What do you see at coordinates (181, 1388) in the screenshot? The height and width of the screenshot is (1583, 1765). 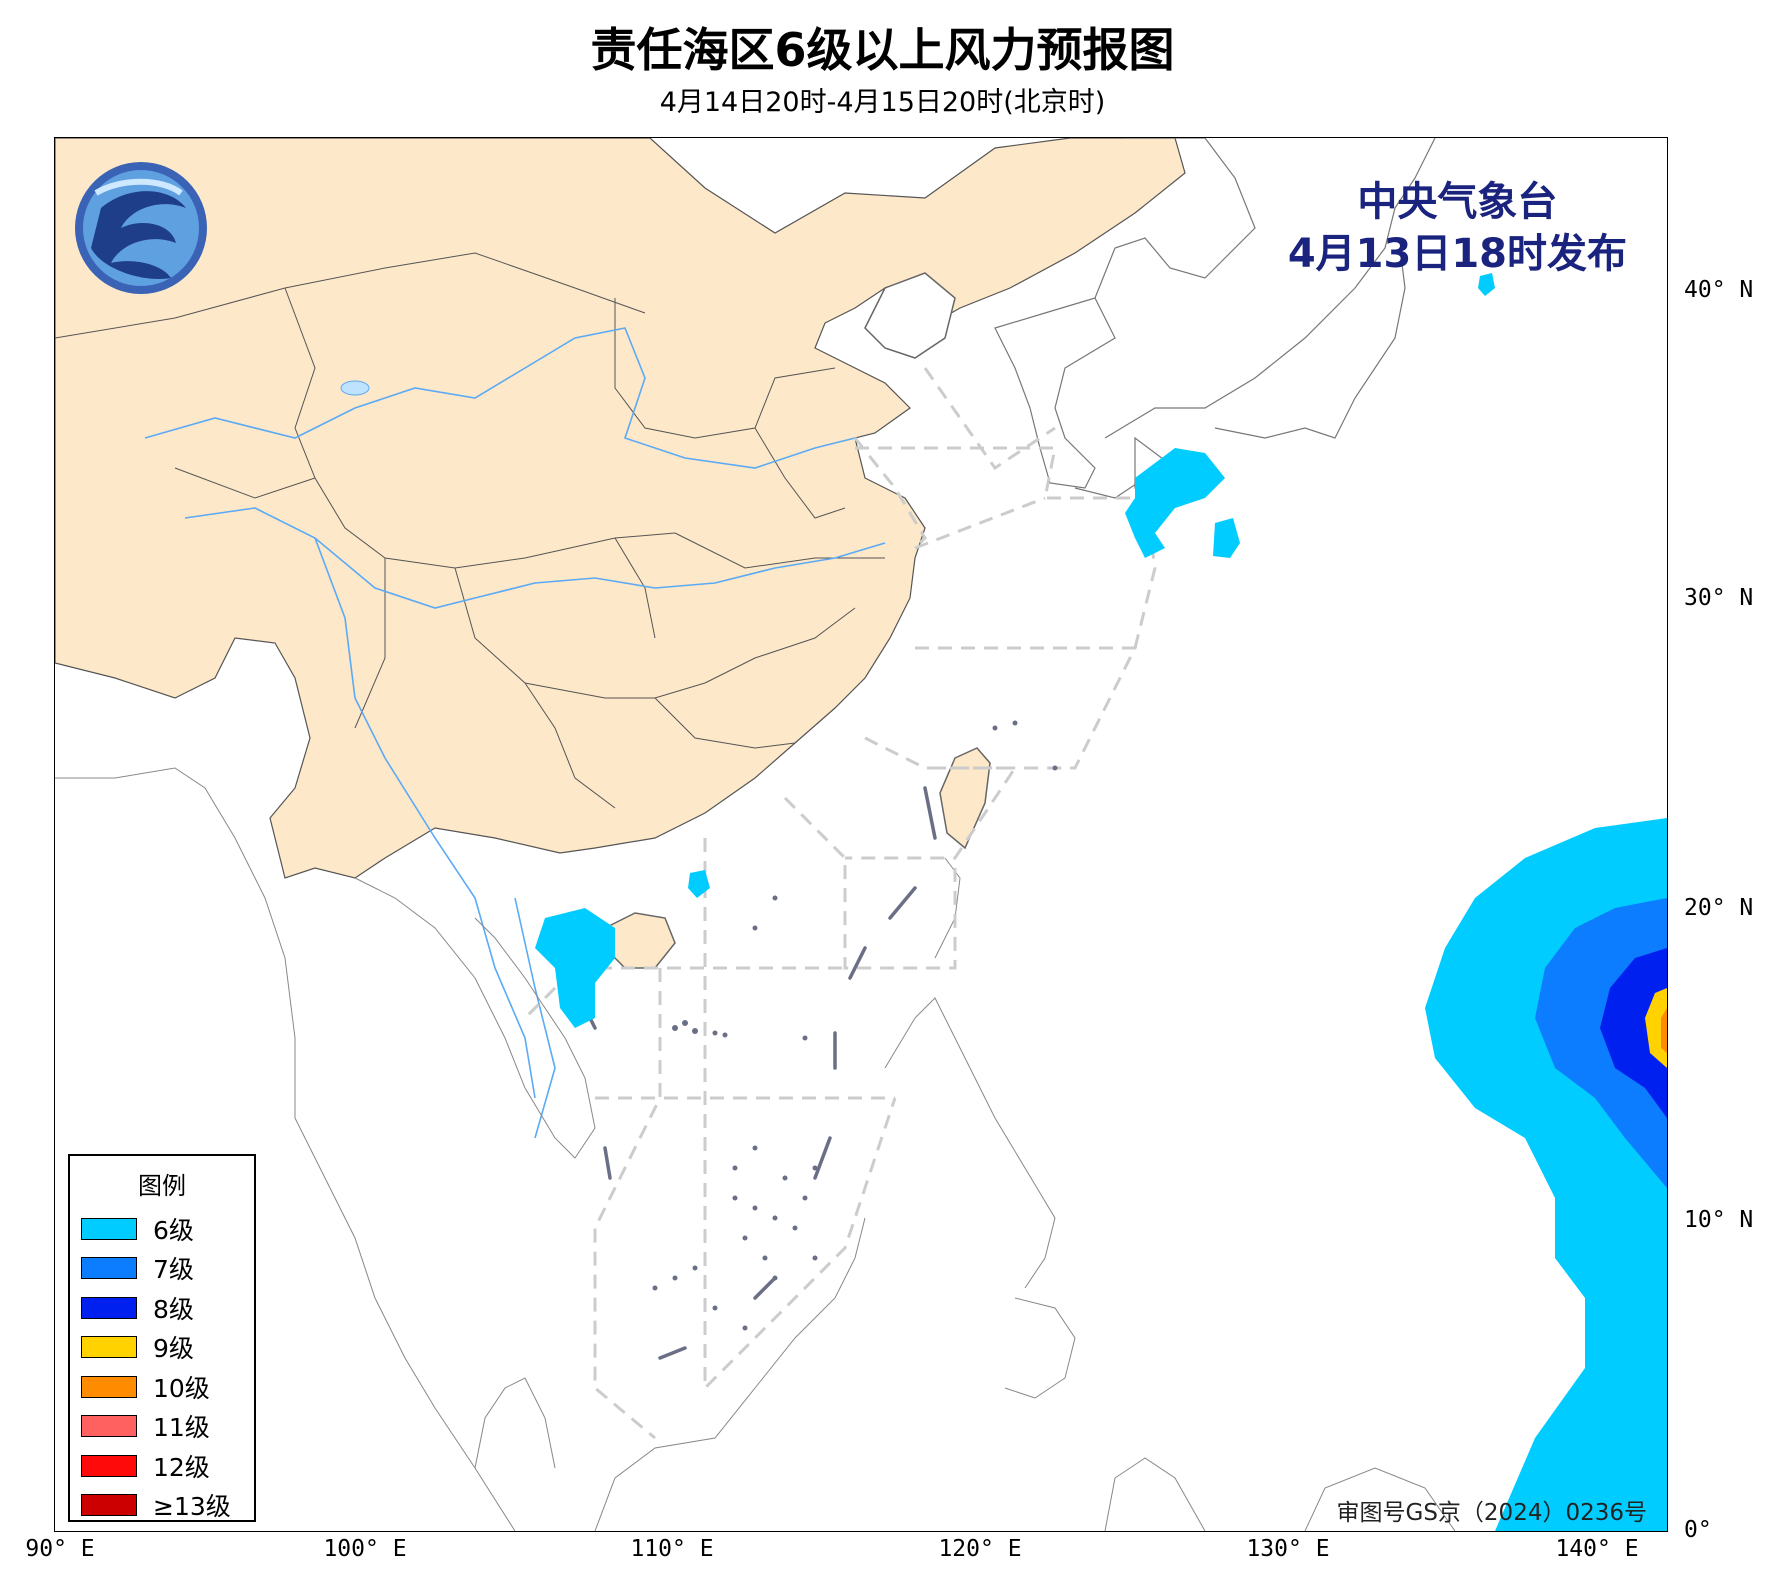 I see `legend-label: 10级` at bounding box center [181, 1388].